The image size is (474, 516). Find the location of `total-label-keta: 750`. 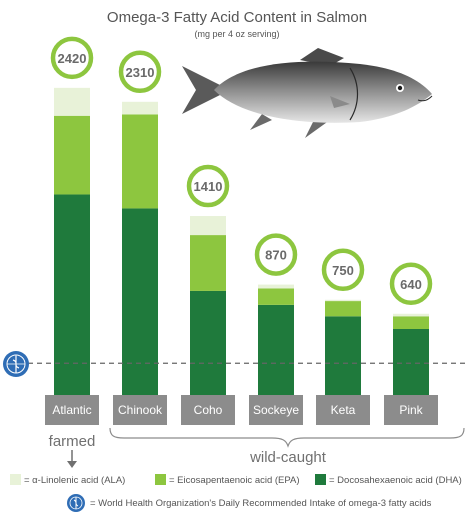

total-label-keta: 750 is located at coordinates (343, 270).